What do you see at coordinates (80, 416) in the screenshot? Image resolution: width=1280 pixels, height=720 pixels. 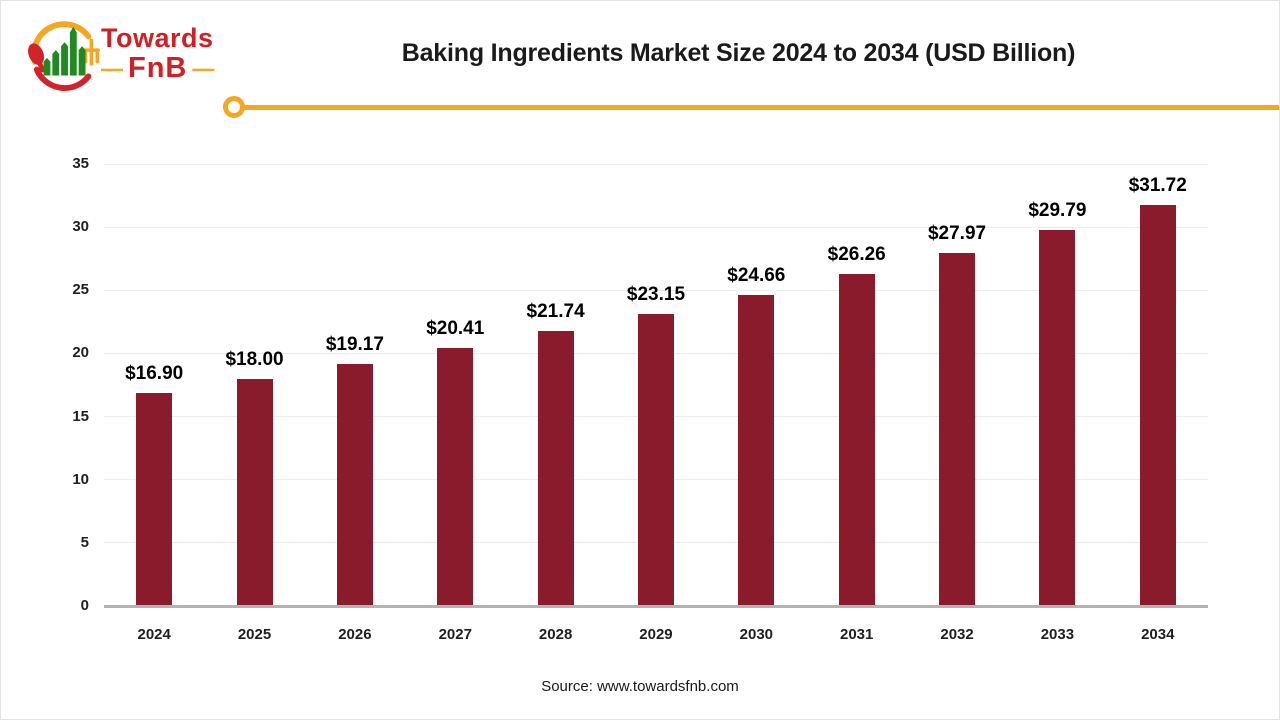 I see `y-tick-label-15: 15` at bounding box center [80, 416].